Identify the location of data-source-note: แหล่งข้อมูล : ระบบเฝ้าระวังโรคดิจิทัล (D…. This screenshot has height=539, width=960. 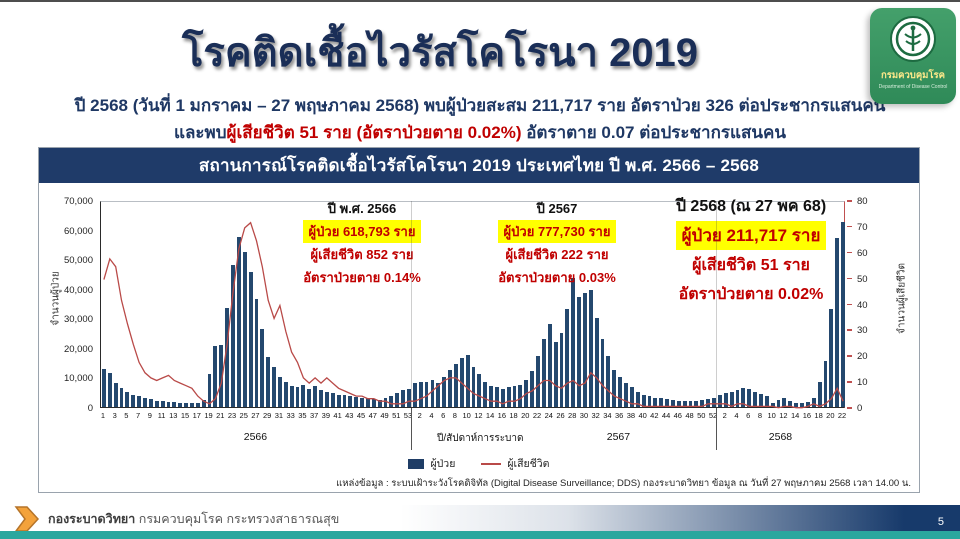
(623, 483).